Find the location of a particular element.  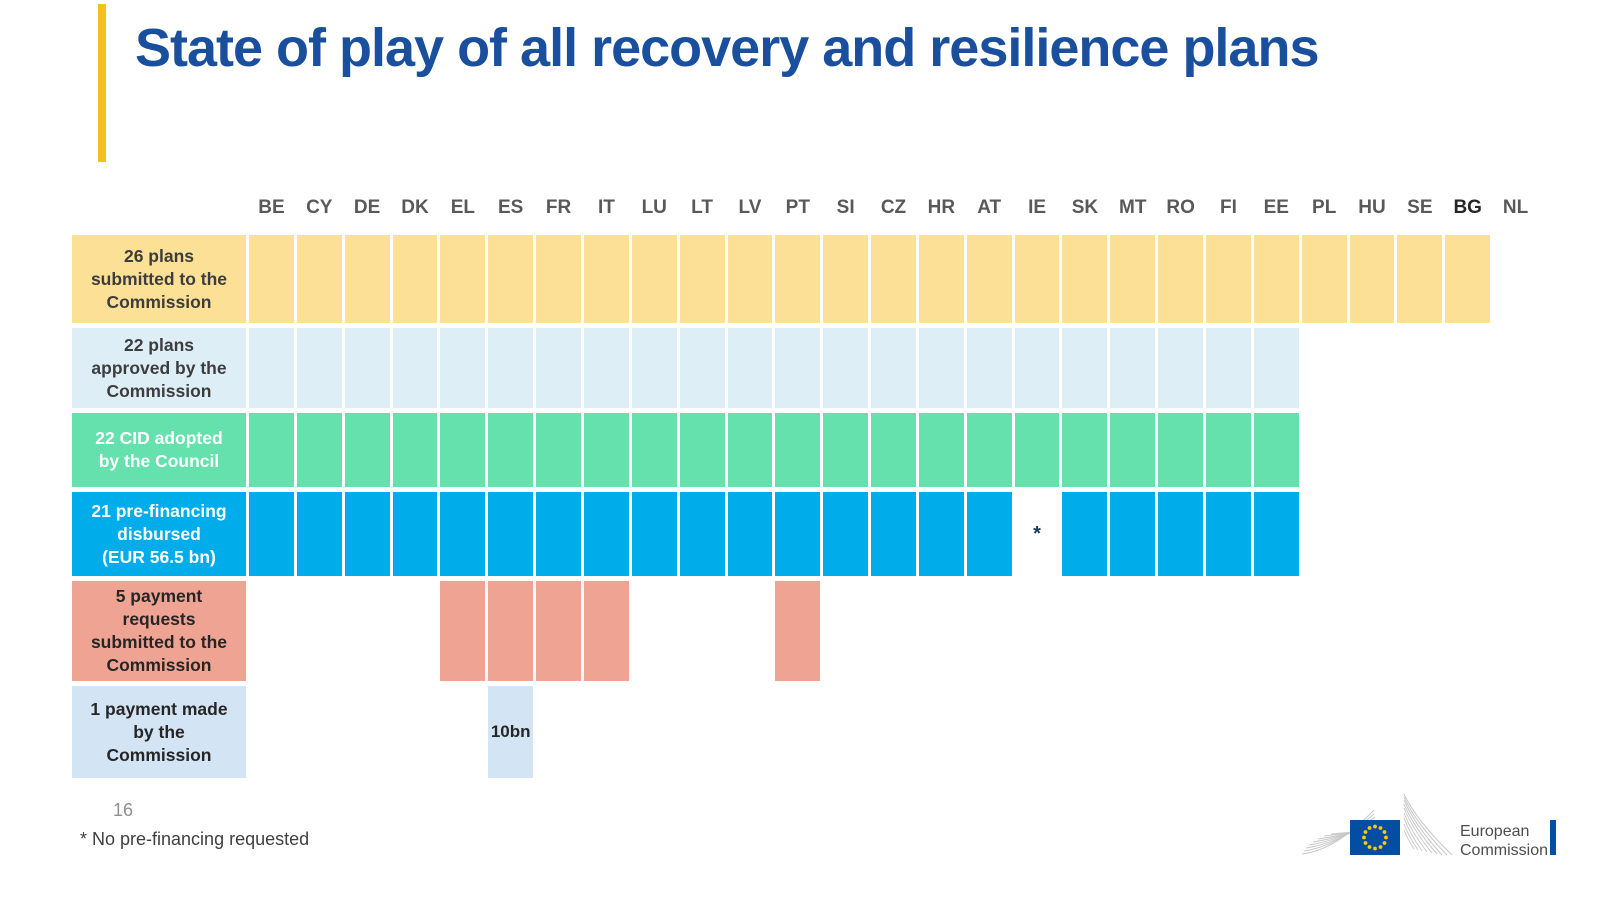

grid-cell-cid-adopted-de is located at coordinates (367, 450).